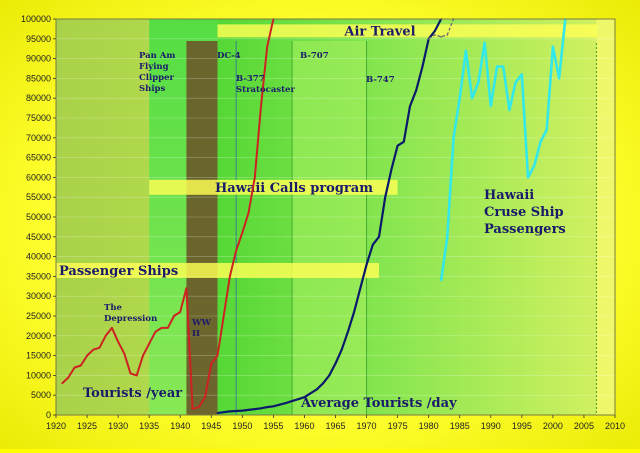 Image resolution: width=640 pixels, height=453 pixels. What do you see at coordinates (38, 118) in the screenshot?
I see `y-tick-label: 75000` at bounding box center [38, 118].